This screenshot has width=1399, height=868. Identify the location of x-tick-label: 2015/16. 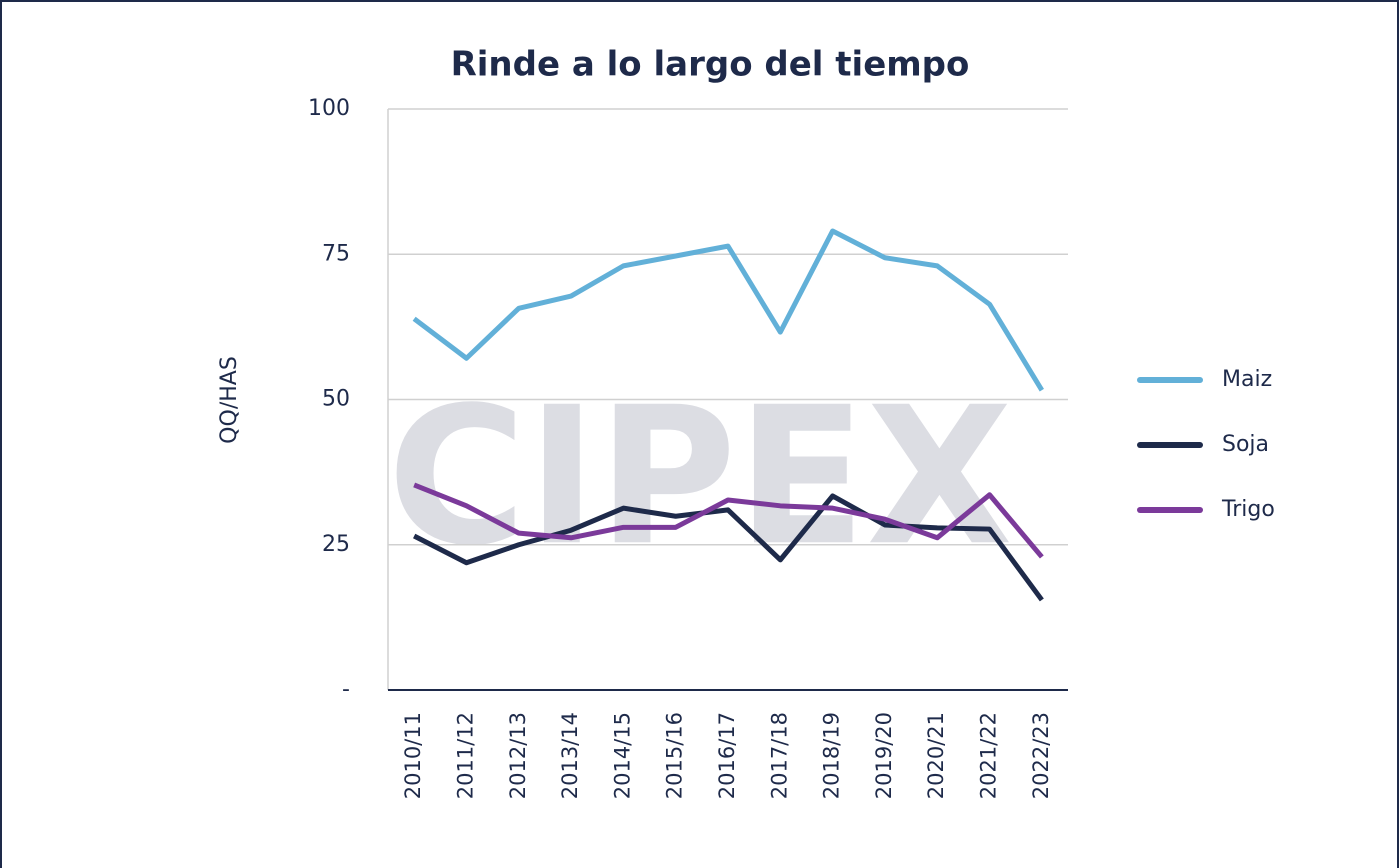
(675, 755).